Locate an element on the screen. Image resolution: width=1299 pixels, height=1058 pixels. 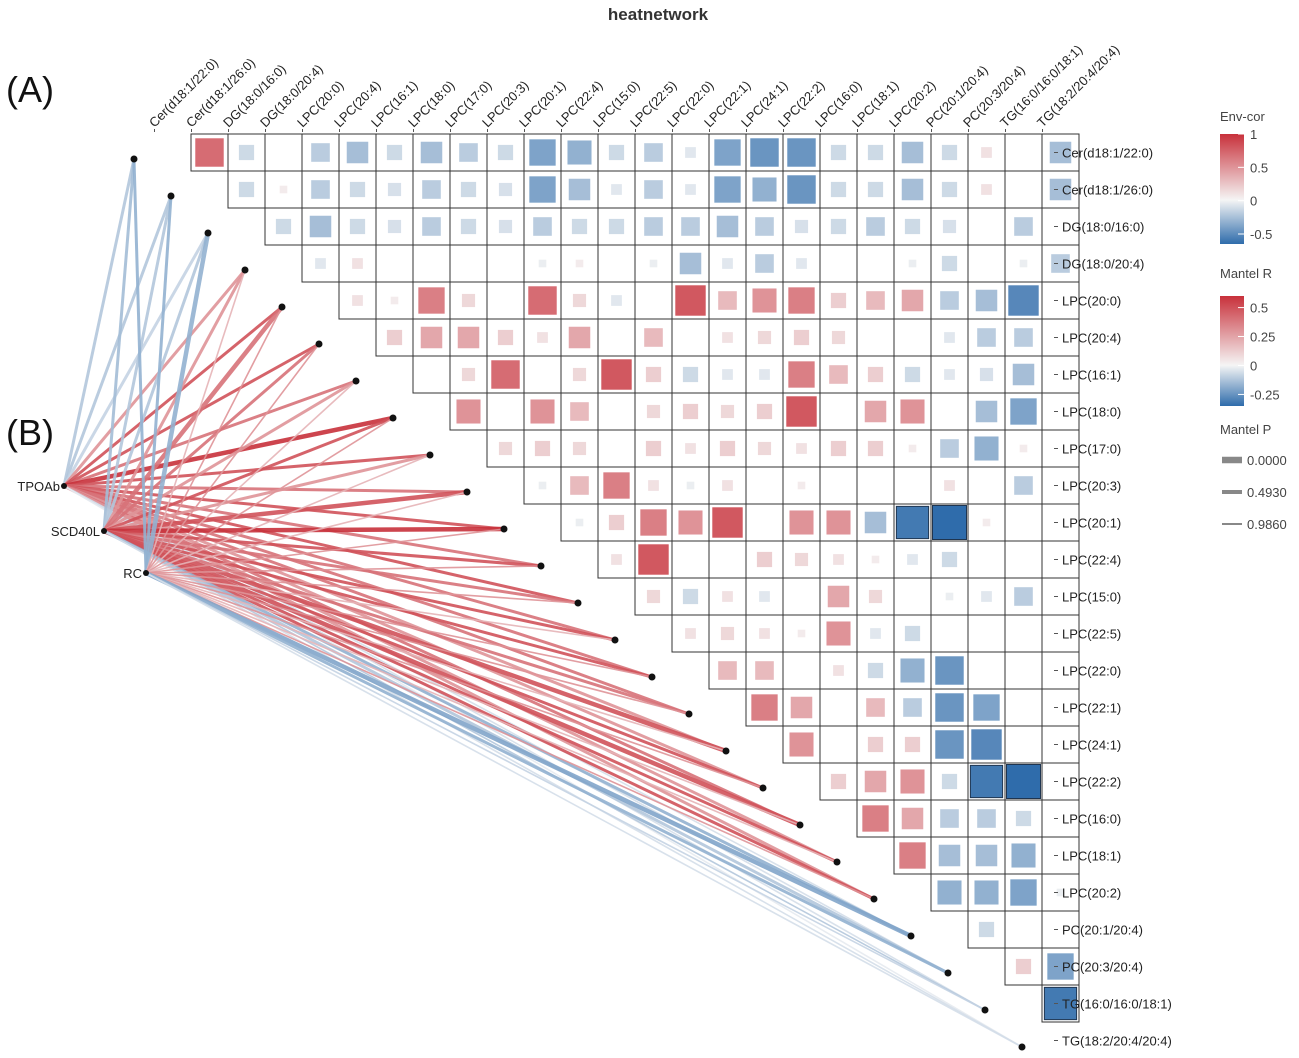
row-label: LPC(22:4) is located at coordinates (1091, 560).